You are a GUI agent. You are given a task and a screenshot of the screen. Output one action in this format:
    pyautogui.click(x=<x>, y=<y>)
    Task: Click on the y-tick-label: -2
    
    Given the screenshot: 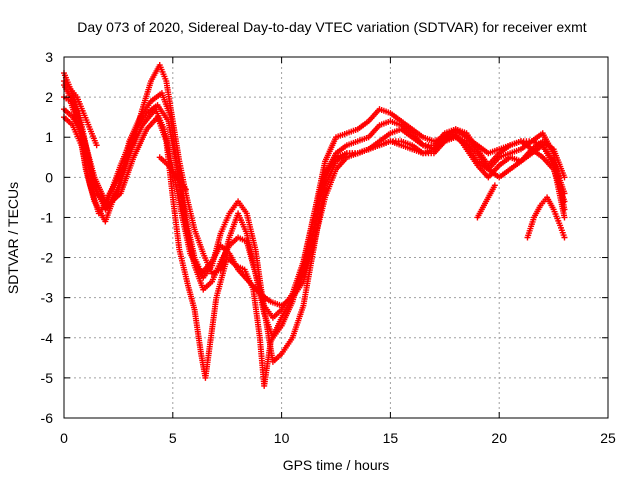 What is the action you would take?
    pyautogui.click(x=47, y=258)
    